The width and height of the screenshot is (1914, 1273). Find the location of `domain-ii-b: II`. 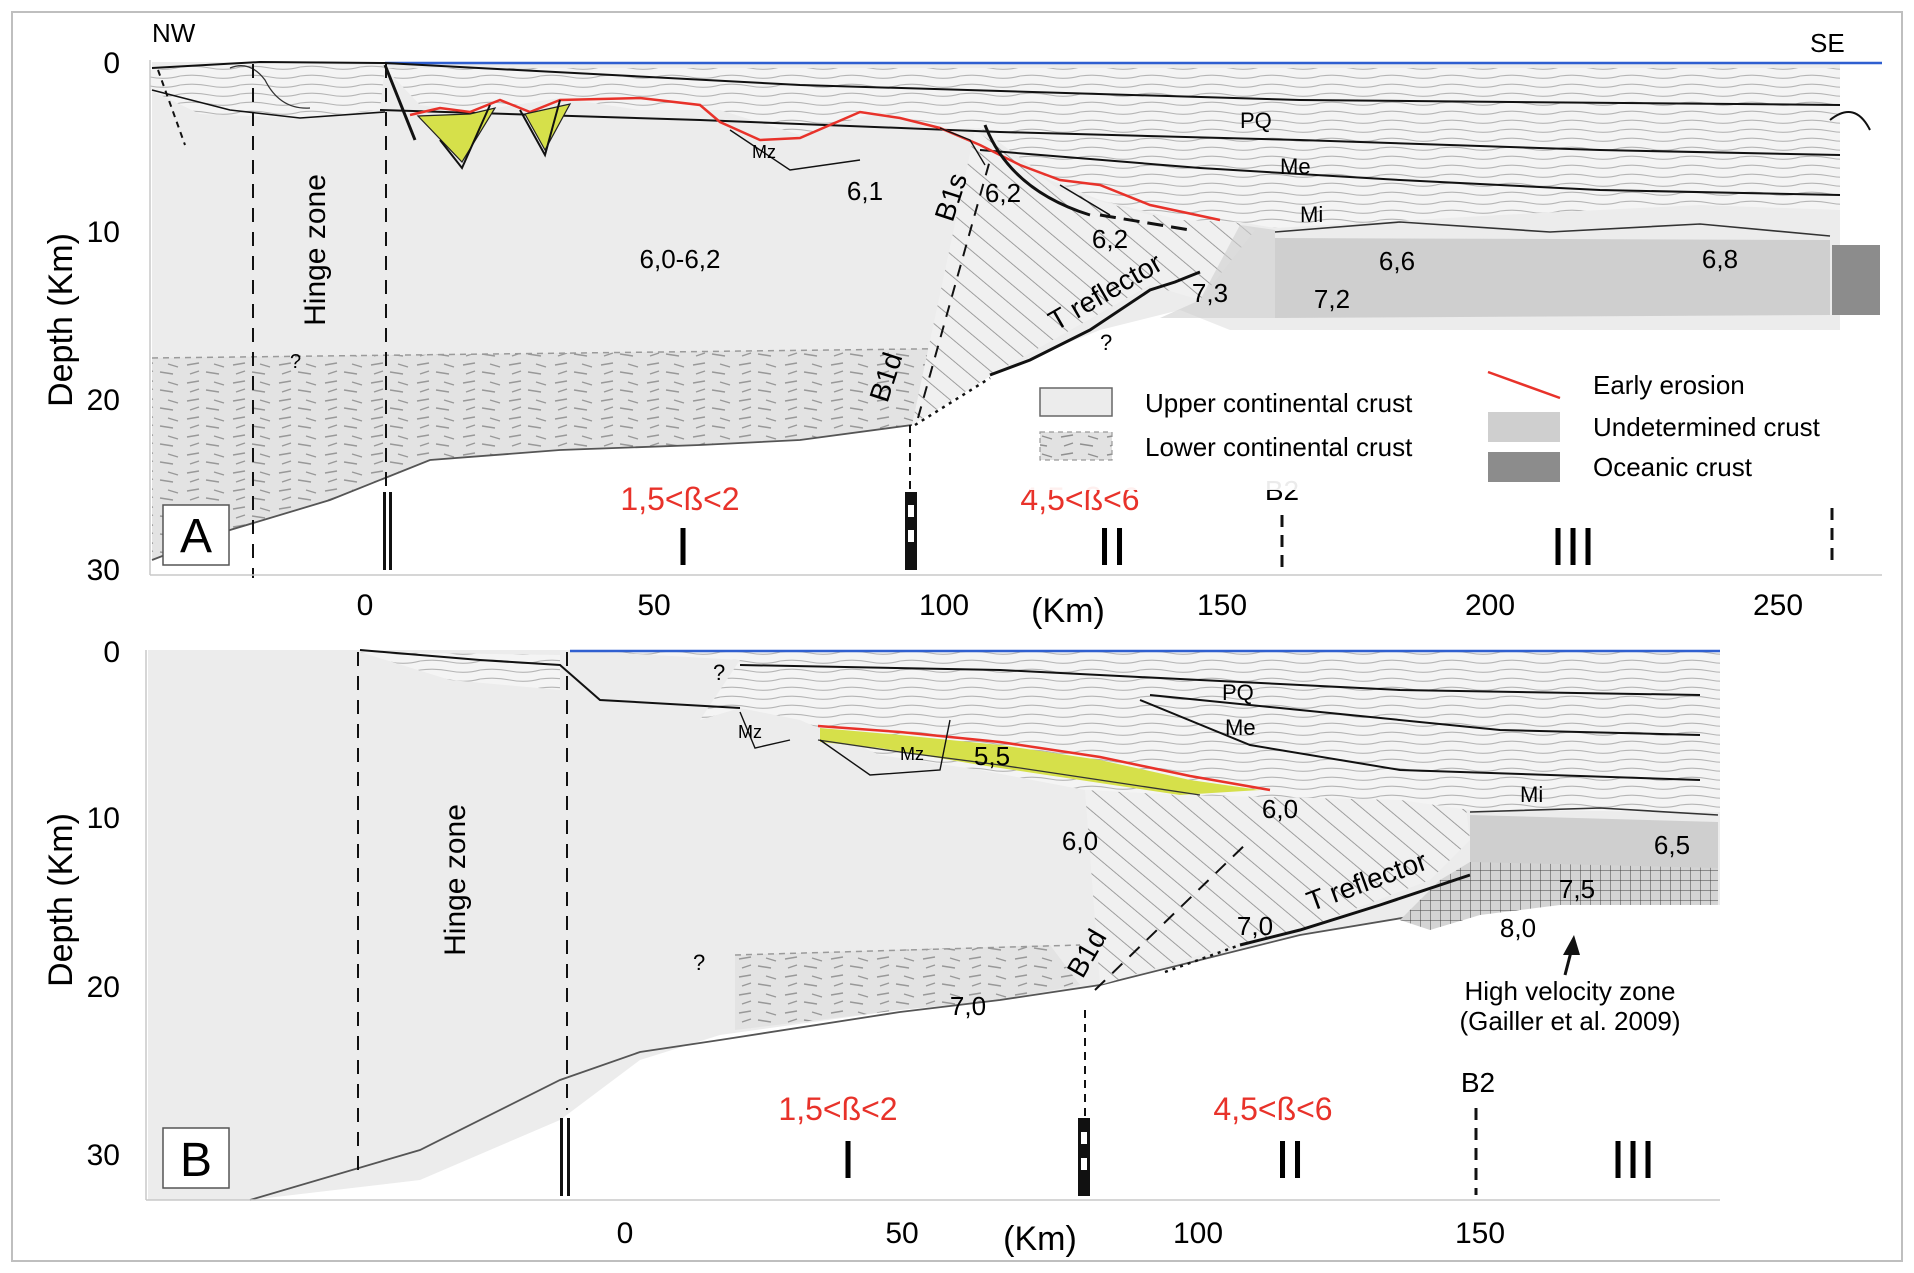

domain-ii-b: II is located at coordinates (1290, 1160).